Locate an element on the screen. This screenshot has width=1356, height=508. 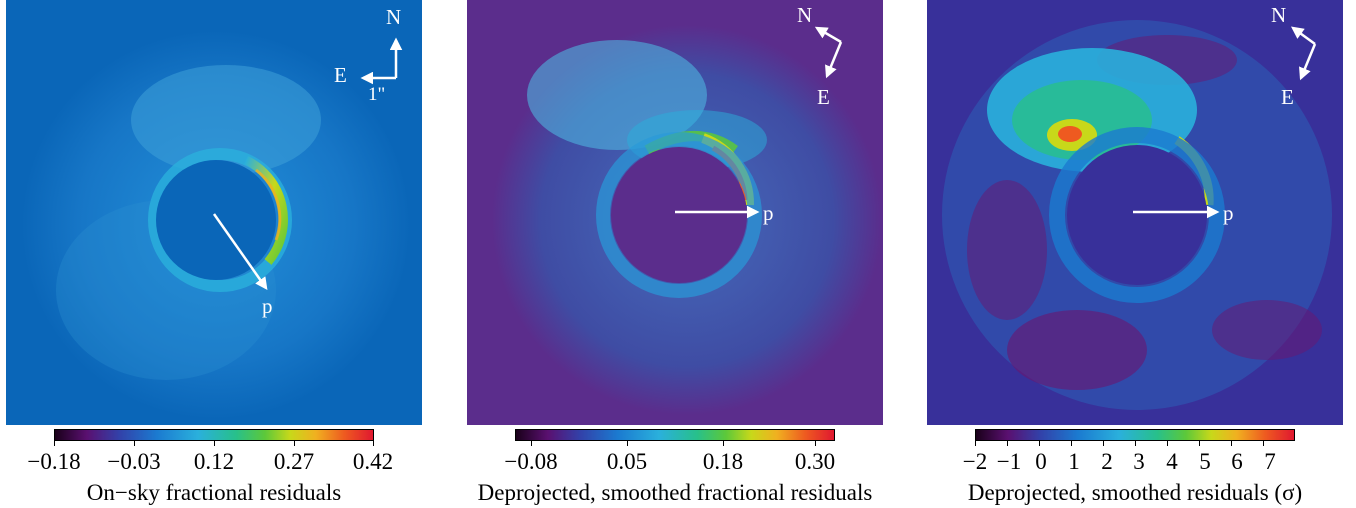
colorbar-tick-labels: −2 −1 0 1 2 3 4 5 6 7 is located at coordinates (1135, 462).